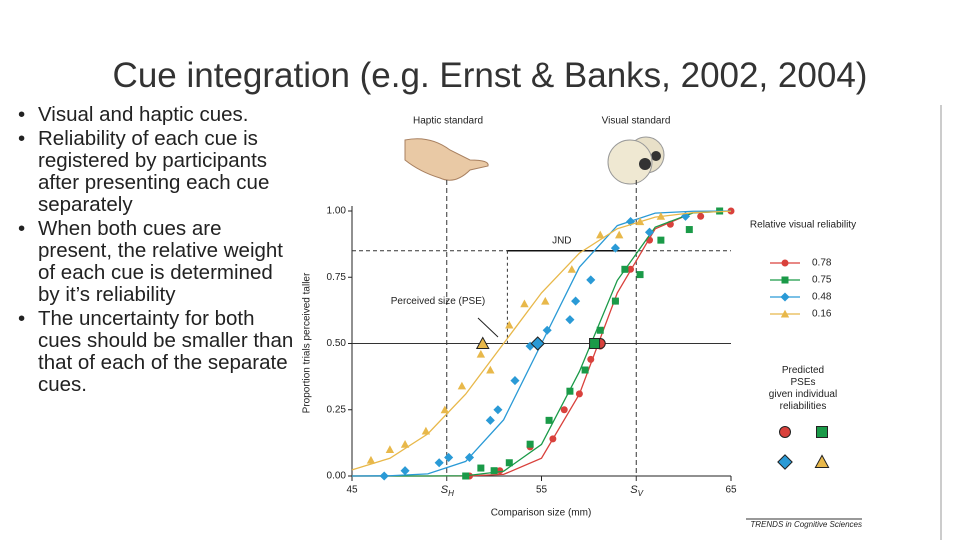 The image size is (960, 540). I want to click on pse-note: Perceived size (PSE), so click(438, 301).